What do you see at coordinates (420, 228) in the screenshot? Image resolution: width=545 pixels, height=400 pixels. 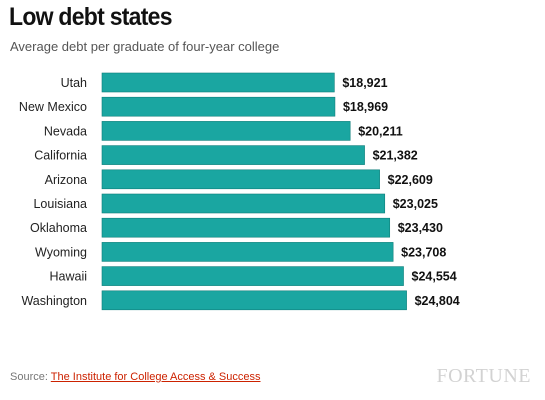 I see `value-label: $23,430` at bounding box center [420, 228].